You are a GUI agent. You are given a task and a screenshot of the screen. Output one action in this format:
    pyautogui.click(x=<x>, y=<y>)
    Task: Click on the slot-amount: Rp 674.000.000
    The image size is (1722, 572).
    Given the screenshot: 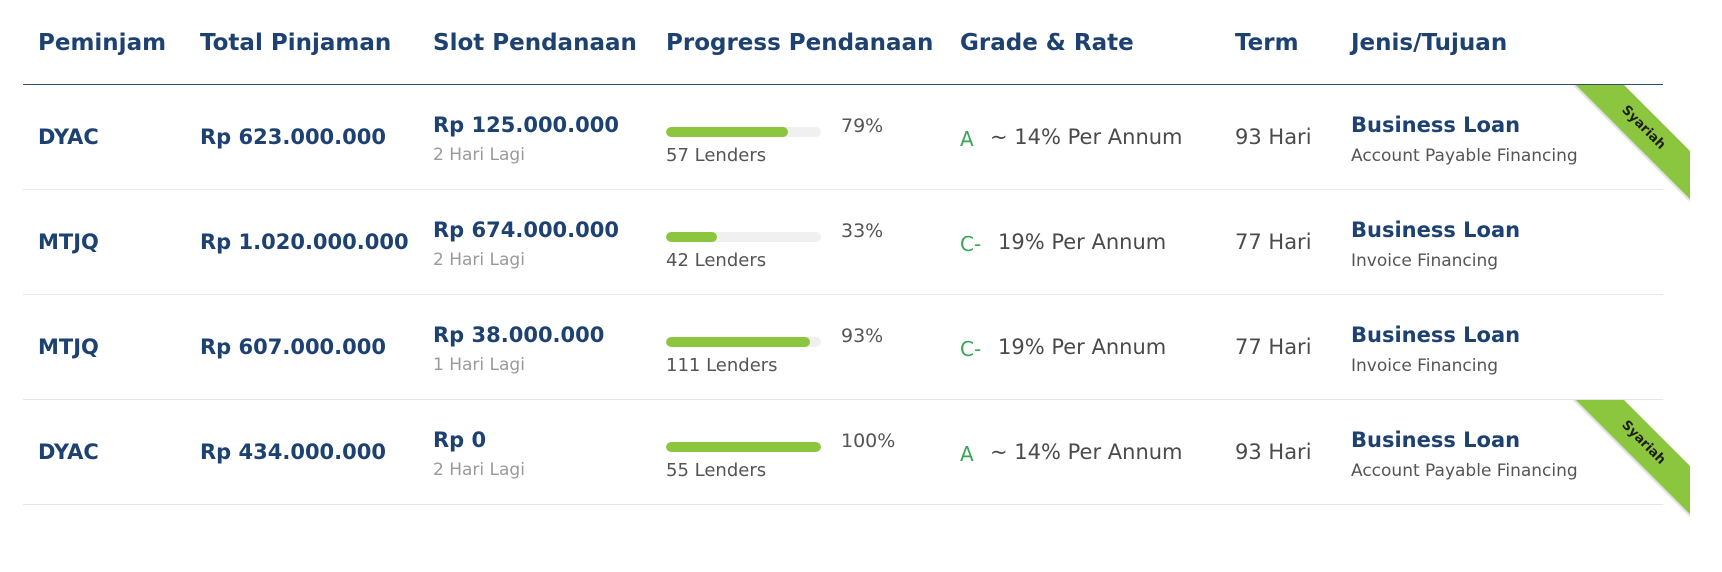 What is the action you would take?
    pyautogui.click(x=526, y=230)
    